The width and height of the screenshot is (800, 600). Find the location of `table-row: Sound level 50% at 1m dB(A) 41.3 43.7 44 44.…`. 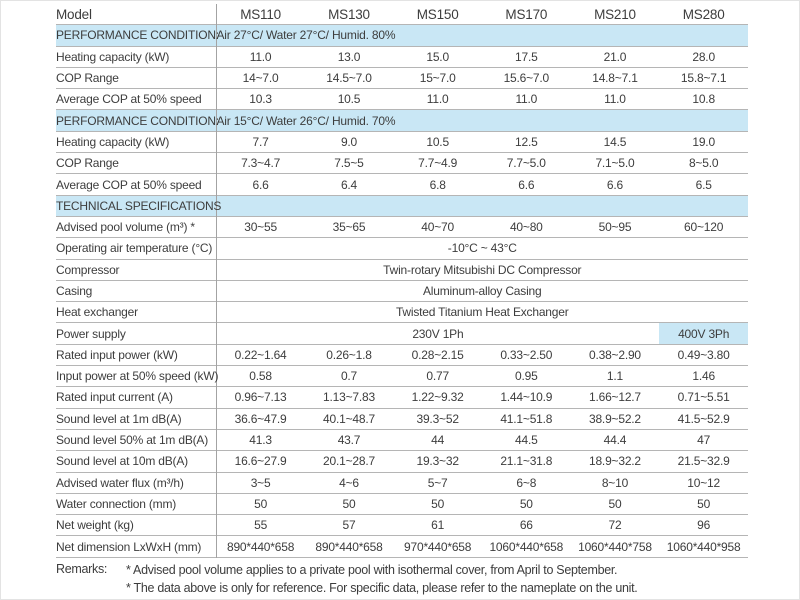

table-row: Sound level 50% at 1m dB(A) 41.3 43.7 44 44.… is located at coordinates (402, 440).